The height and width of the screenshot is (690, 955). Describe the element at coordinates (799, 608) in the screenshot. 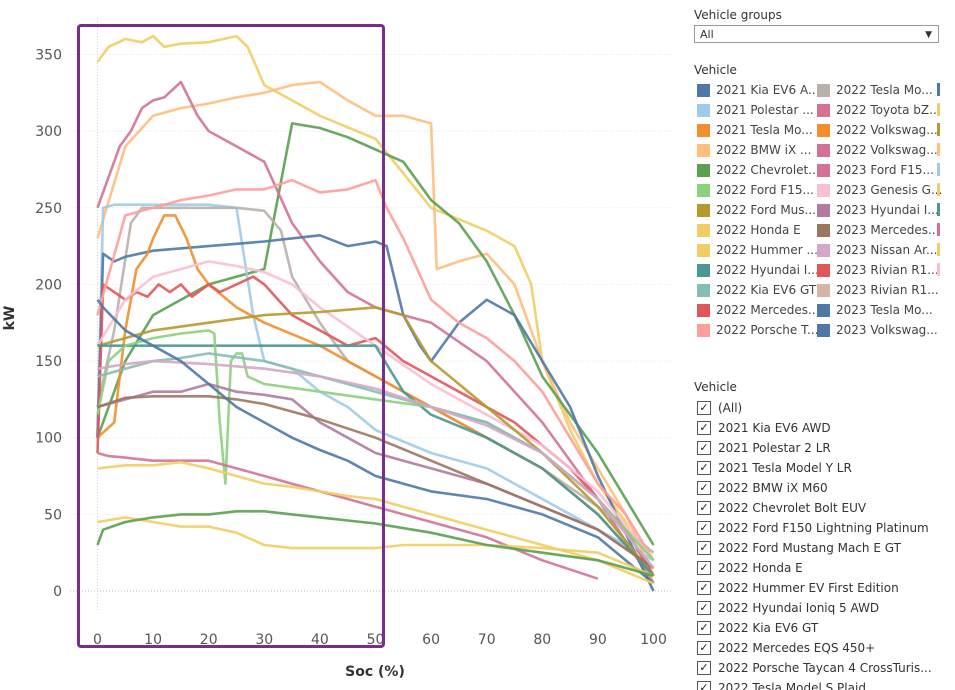

I see `filter-item-label: 2022 Hyundai Ioniq 5 AWD` at that location.